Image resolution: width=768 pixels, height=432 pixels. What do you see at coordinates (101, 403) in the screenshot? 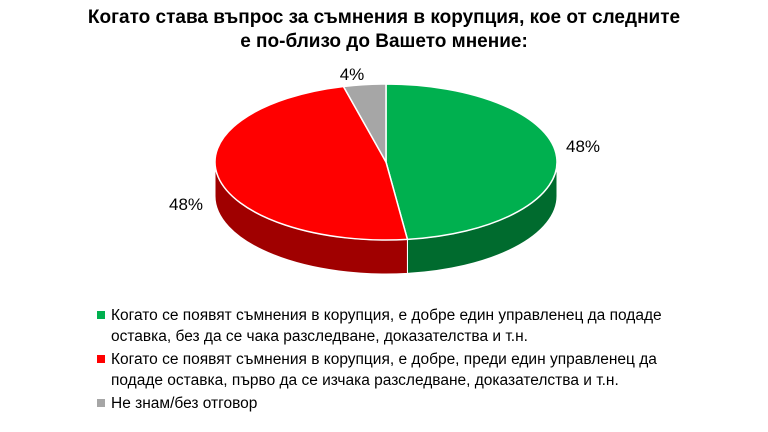
I see `legend-swatch-gray` at bounding box center [101, 403].